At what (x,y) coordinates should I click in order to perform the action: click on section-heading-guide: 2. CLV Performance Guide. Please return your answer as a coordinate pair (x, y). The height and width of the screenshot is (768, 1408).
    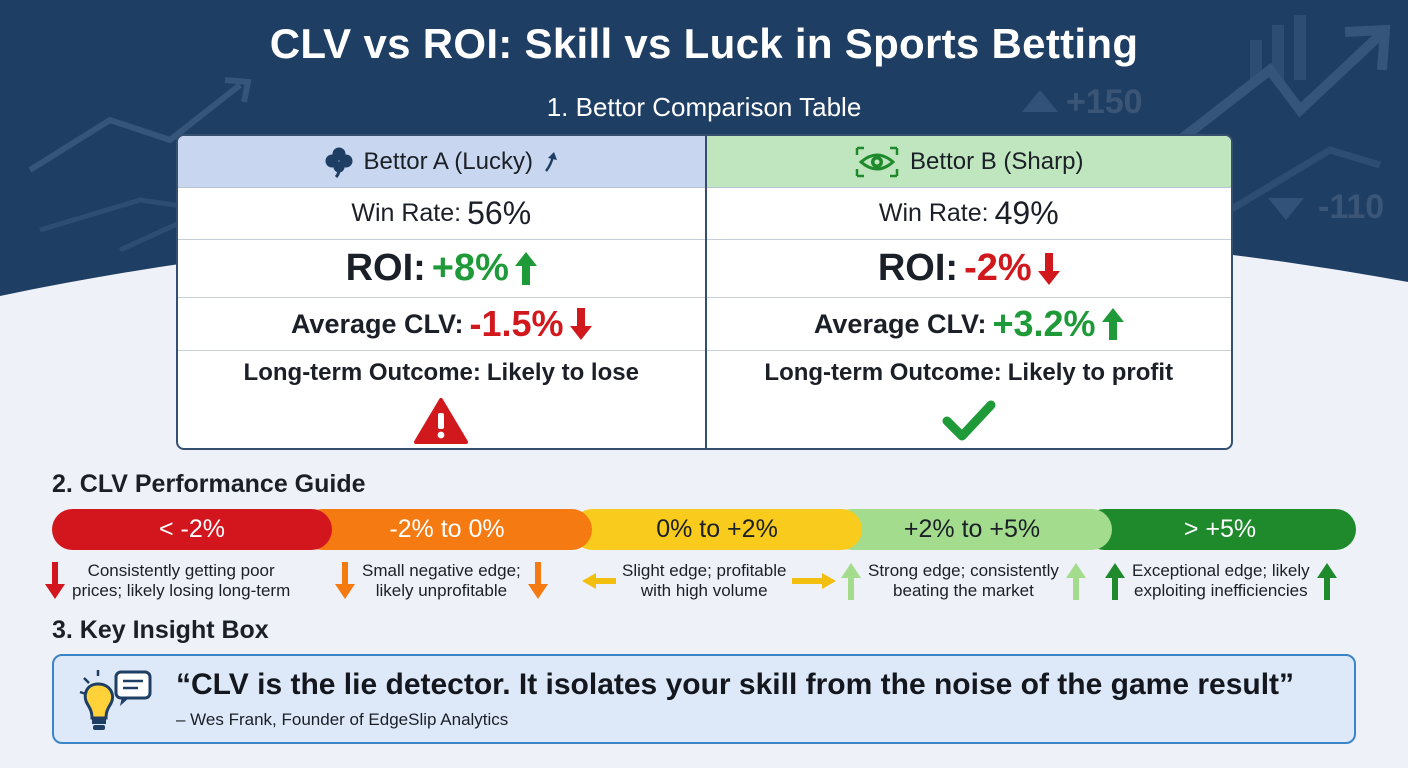
    Looking at the image, I should click on (209, 484).